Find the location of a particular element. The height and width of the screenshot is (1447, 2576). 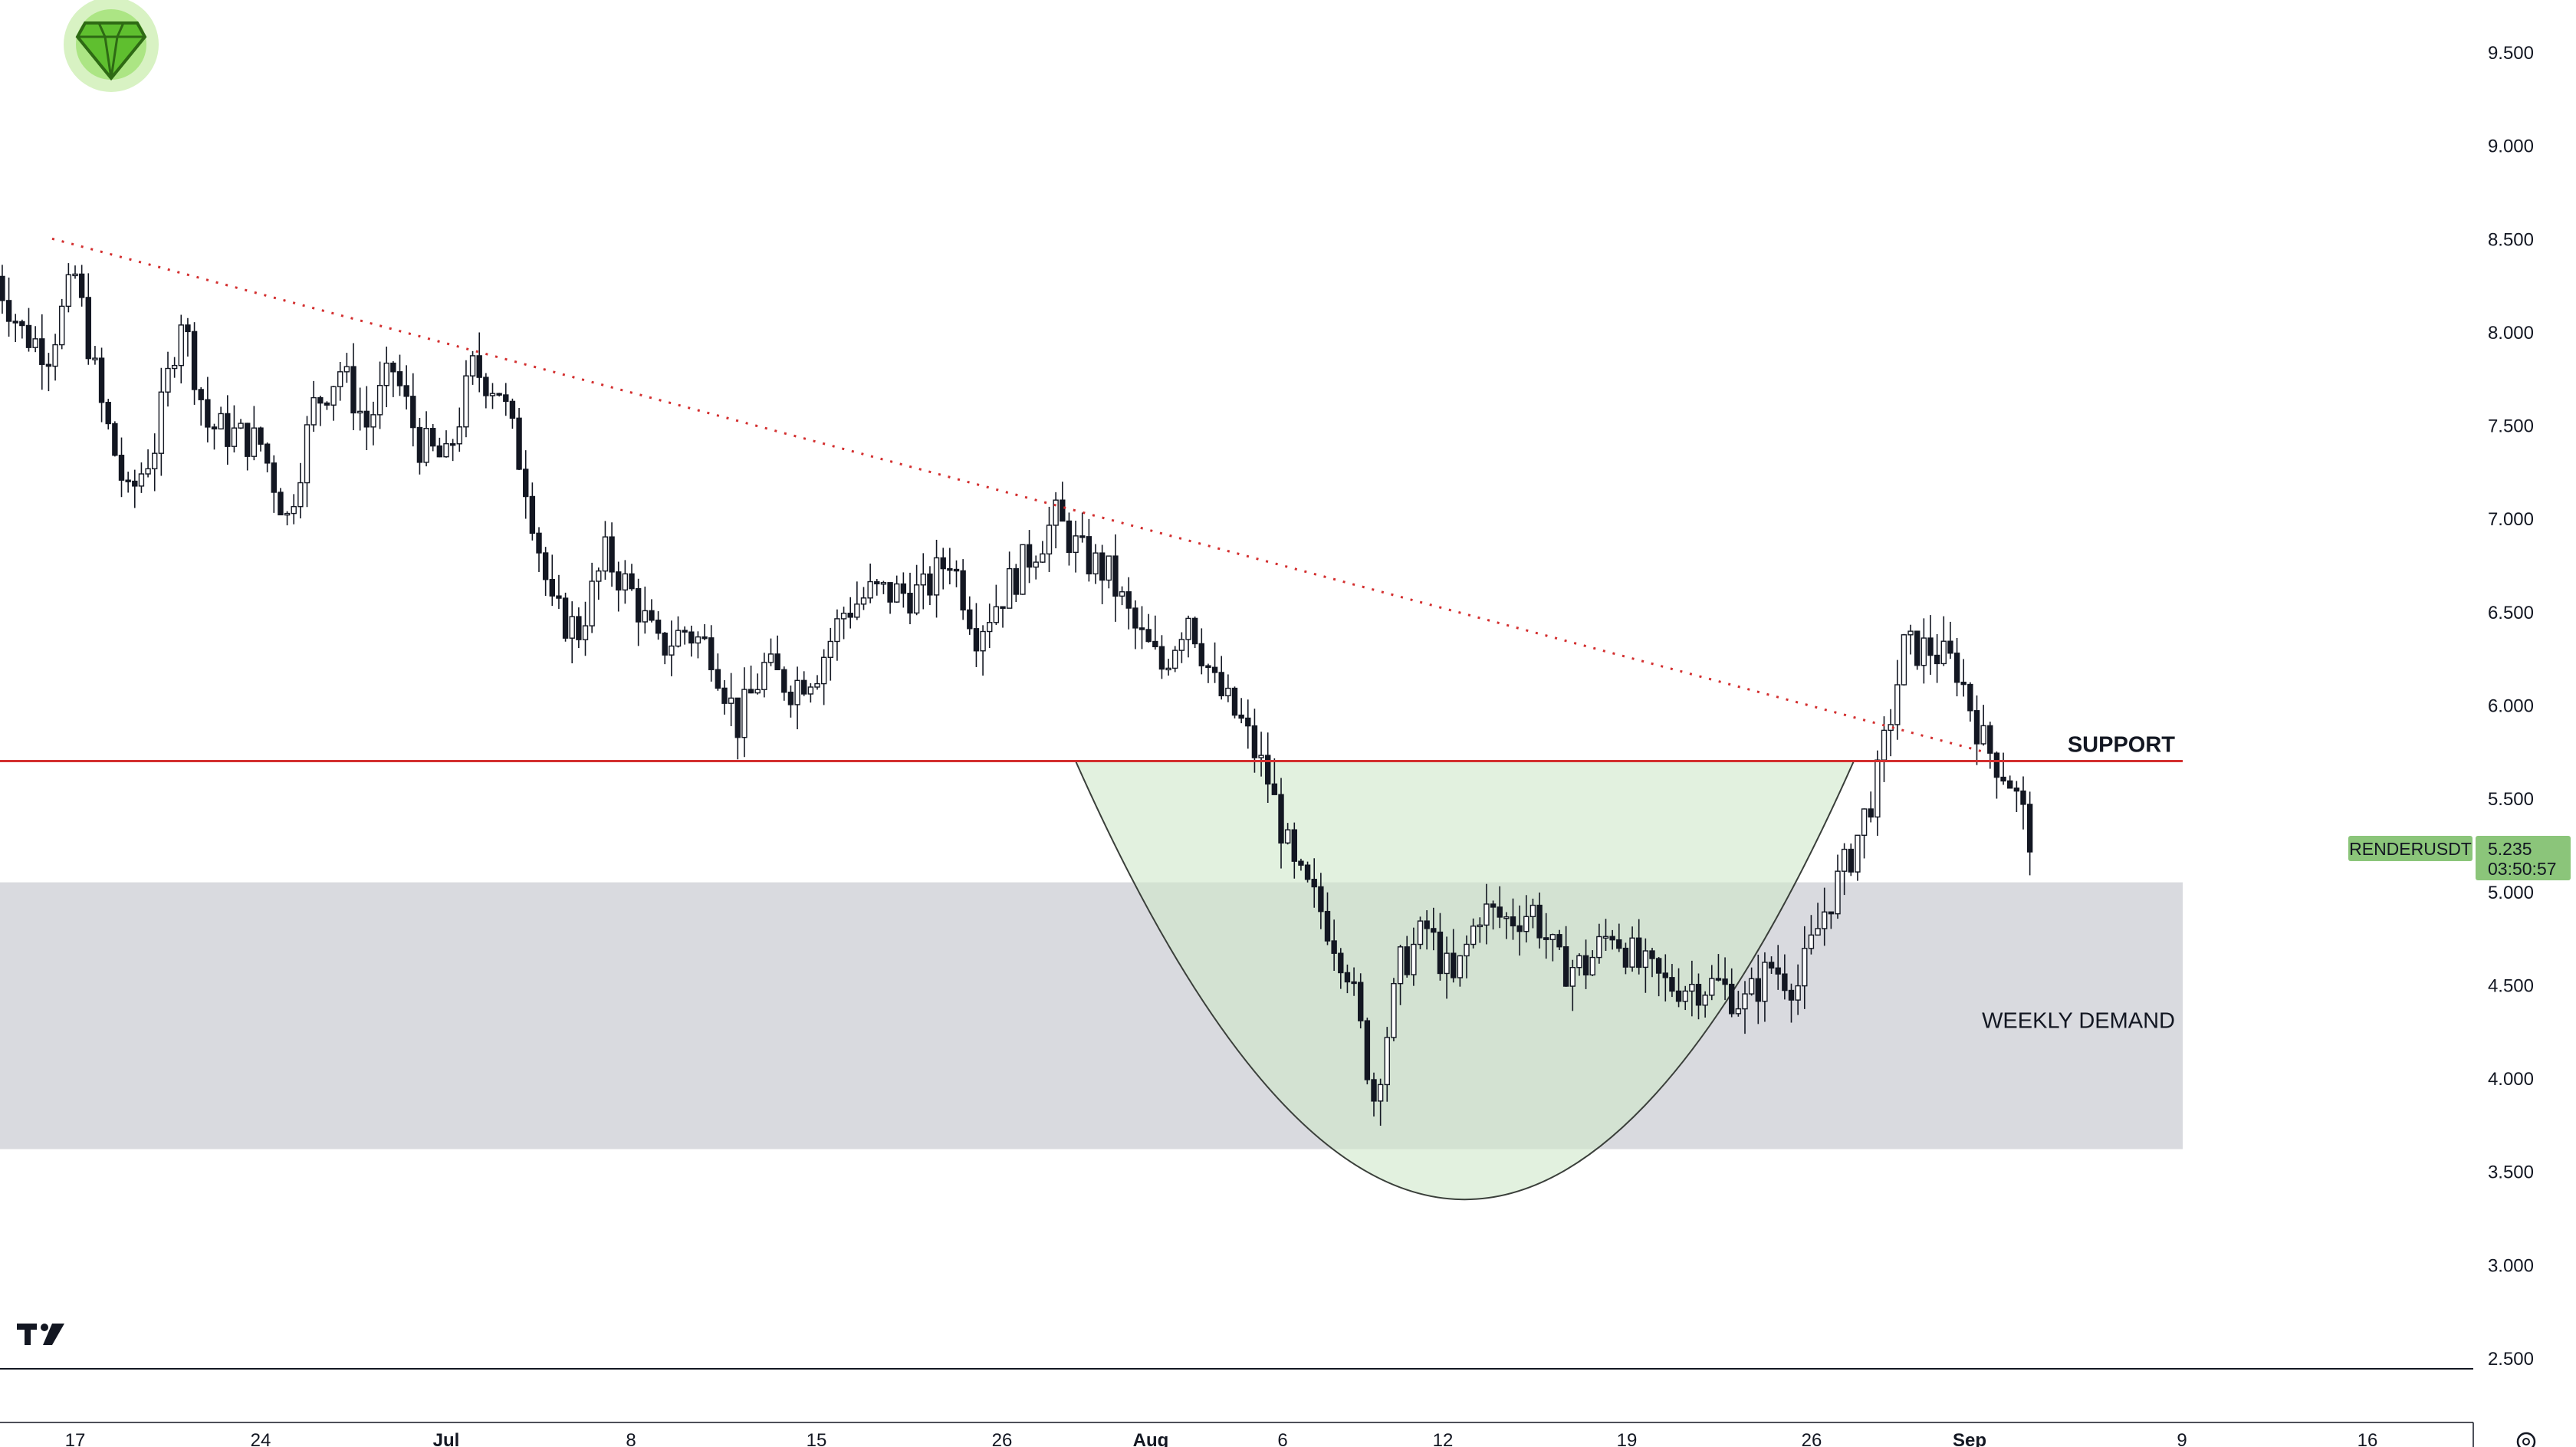

bar-countdown: 03:50:57 is located at coordinates (2523, 869).